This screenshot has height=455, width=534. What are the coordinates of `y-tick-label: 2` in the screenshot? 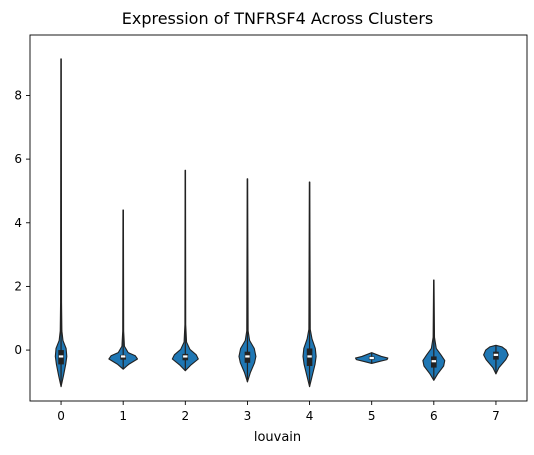 It's located at (18, 286).